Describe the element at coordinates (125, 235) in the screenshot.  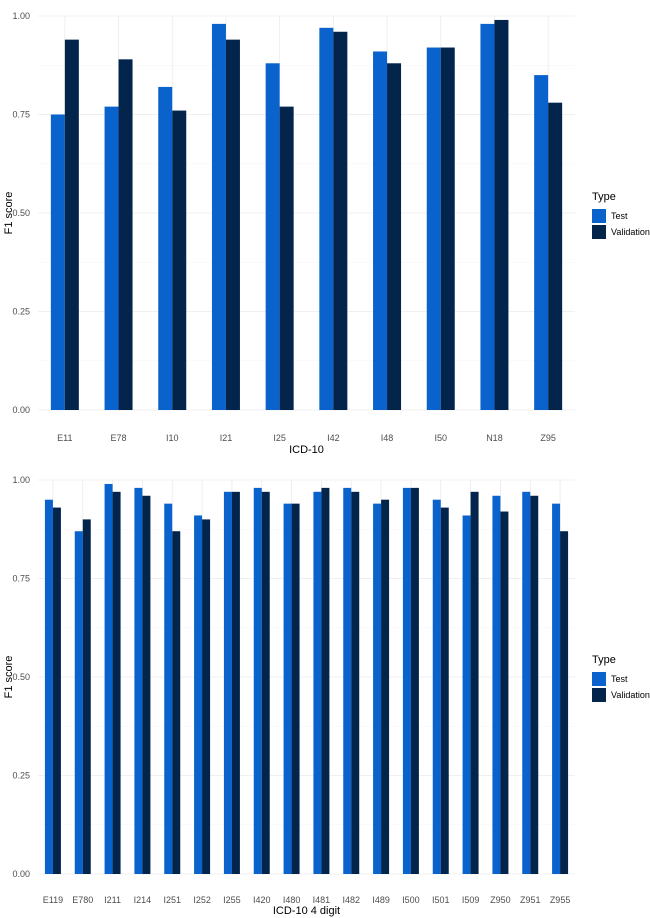
I see `bar-validation-e78` at that location.